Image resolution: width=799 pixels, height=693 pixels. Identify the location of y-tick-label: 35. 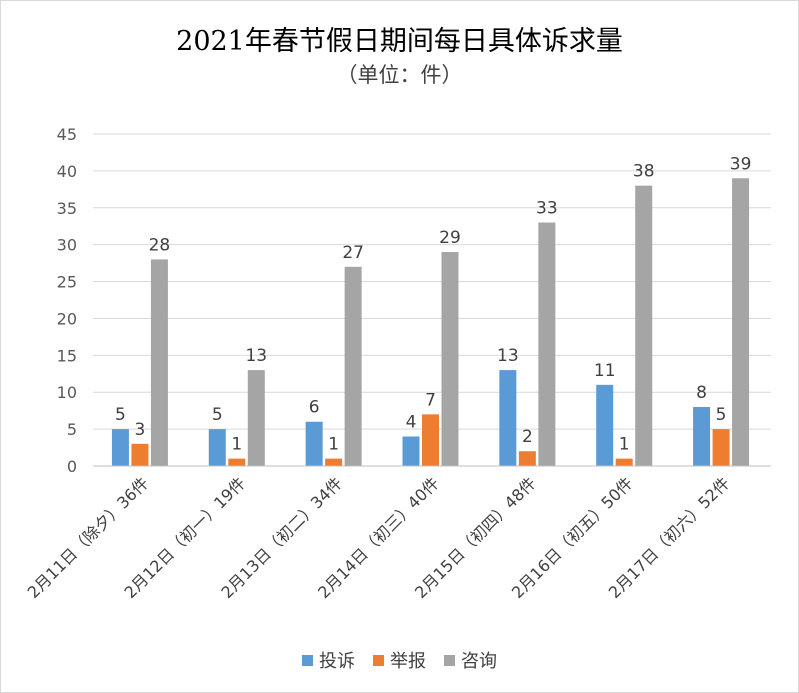
(67, 208).